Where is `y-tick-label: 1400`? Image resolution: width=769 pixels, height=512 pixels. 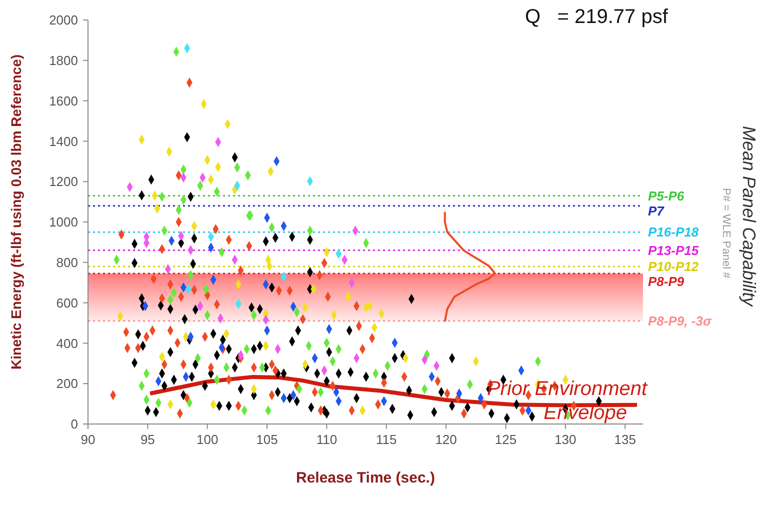
y-tick-label: 1400 is located at coordinates (63, 141).